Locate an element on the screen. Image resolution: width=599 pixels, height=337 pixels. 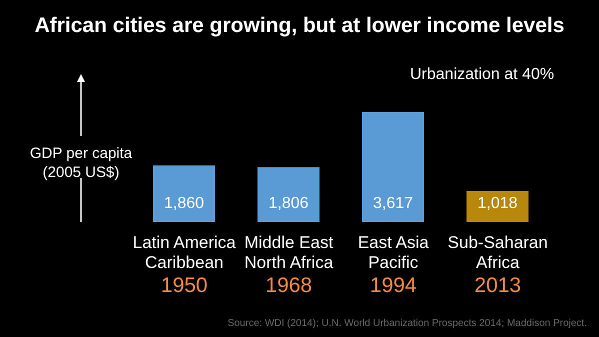
data-label: 1,860 is located at coordinates (184, 203).